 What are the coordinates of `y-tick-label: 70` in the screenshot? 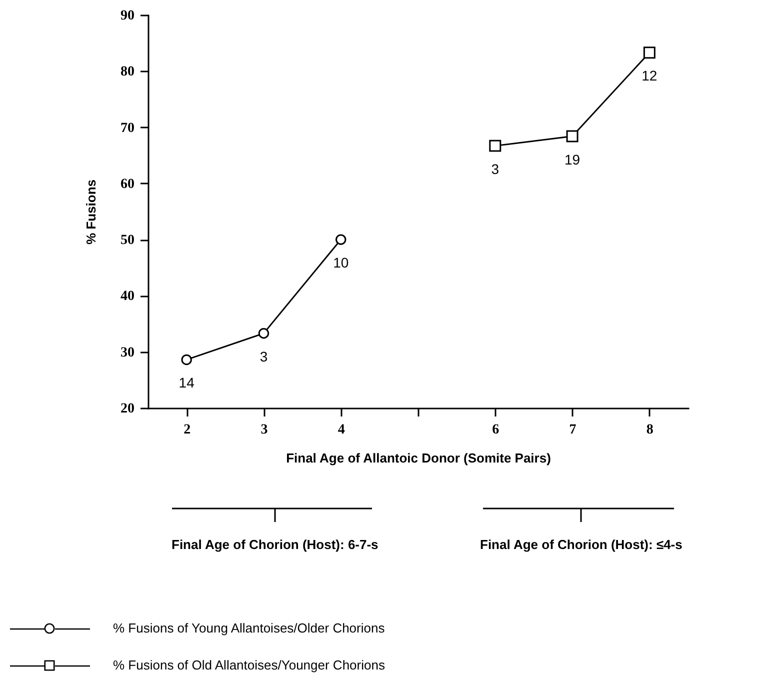 It's located at (127, 128).